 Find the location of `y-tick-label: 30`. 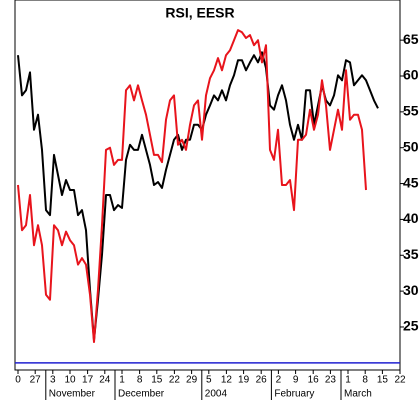

y-tick-label: 30 is located at coordinates (411, 290).